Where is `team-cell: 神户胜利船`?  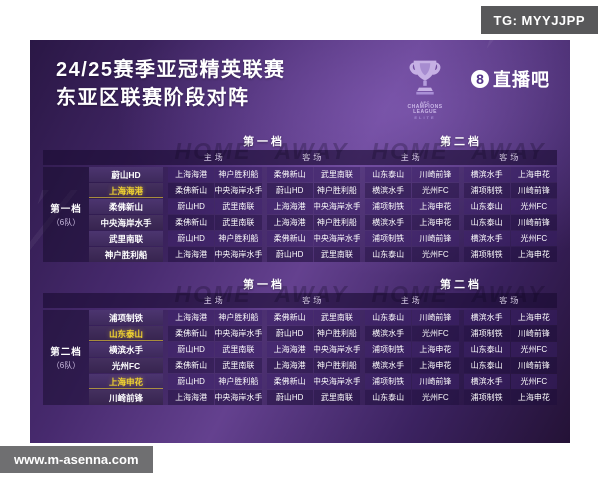 team-cell: 神户胜利船 is located at coordinates (126, 254).